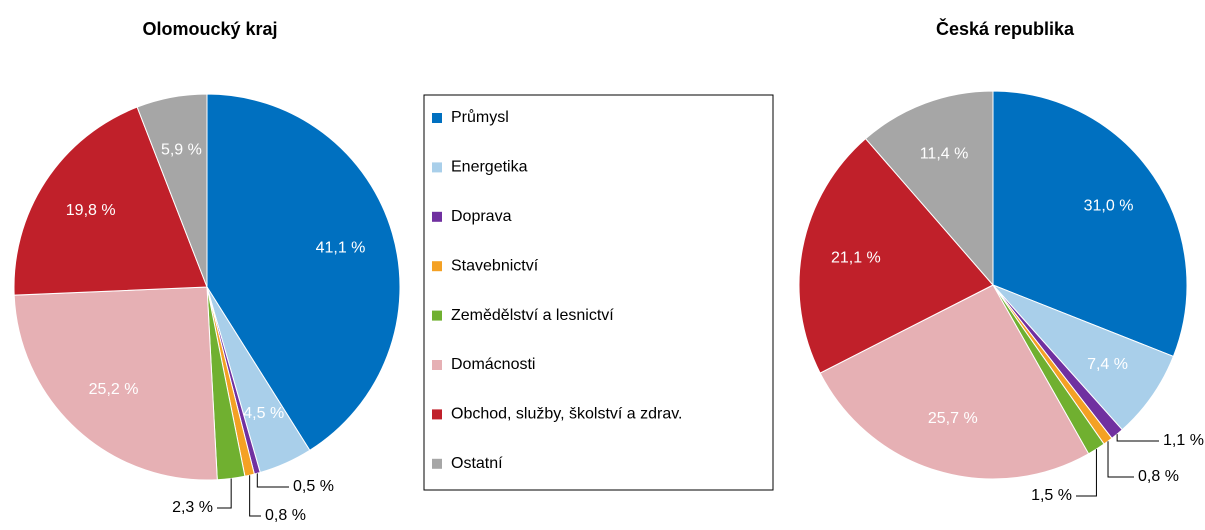 This screenshot has height=530, width=1205. I want to click on chart-title: Olomoucký kraj, so click(209, 29).